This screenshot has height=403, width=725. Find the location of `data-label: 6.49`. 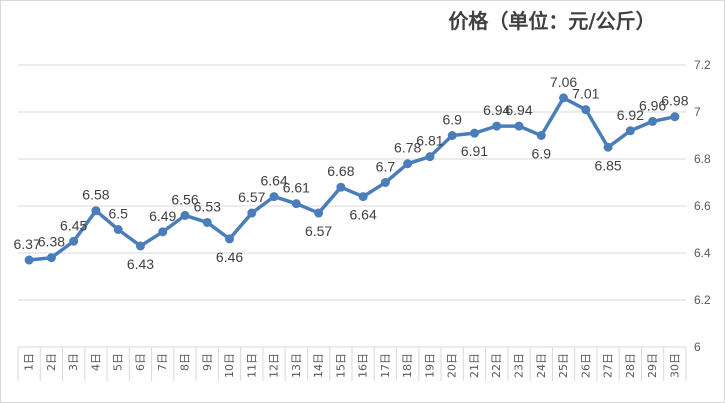

data-label: 6.49 is located at coordinates (162, 216).